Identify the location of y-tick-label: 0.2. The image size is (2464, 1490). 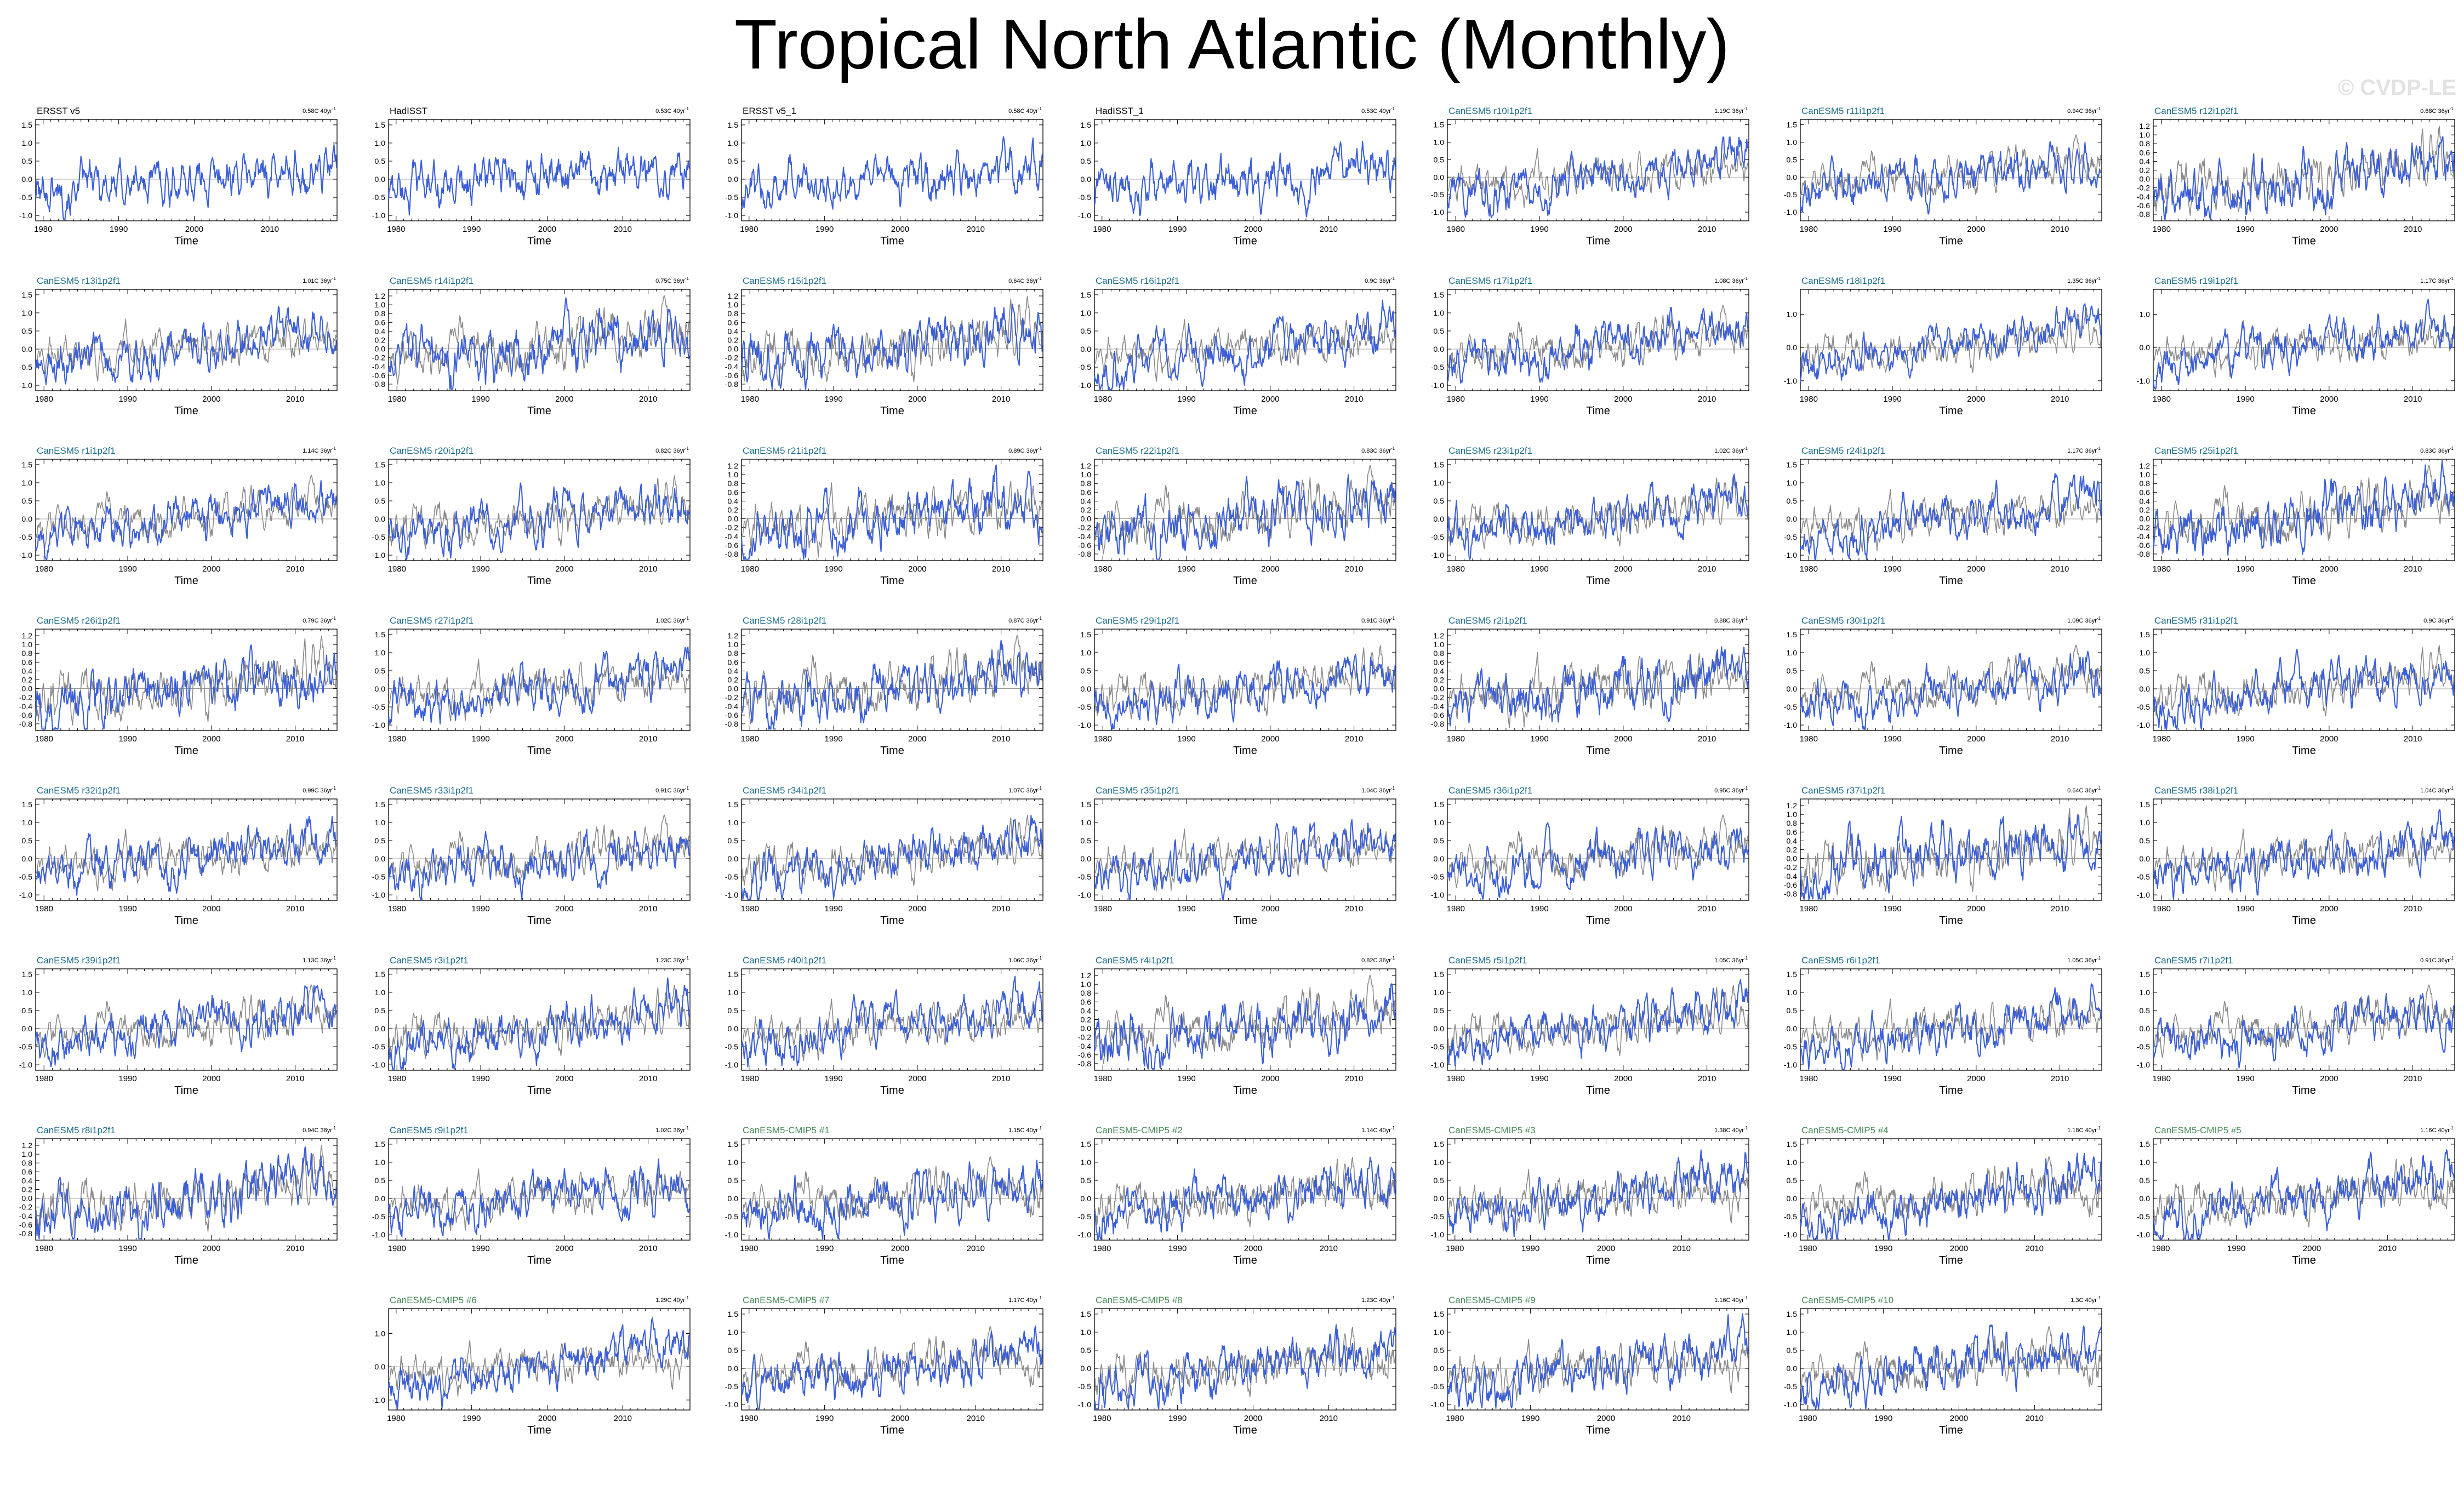
(1086, 510).